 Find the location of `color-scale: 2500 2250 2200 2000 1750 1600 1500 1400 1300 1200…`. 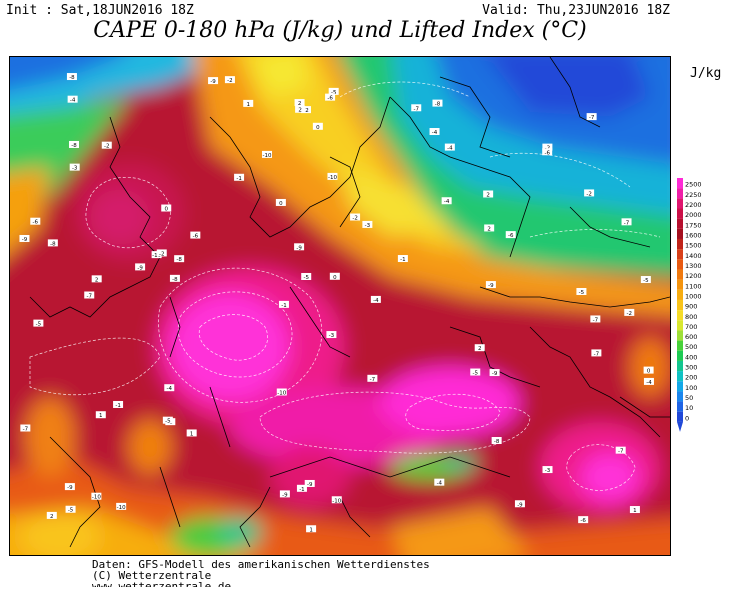

color-scale: 2500 2250 2200 2000 1750 1600 1500 1400 1300 1200… is located at coordinates (692, 305).